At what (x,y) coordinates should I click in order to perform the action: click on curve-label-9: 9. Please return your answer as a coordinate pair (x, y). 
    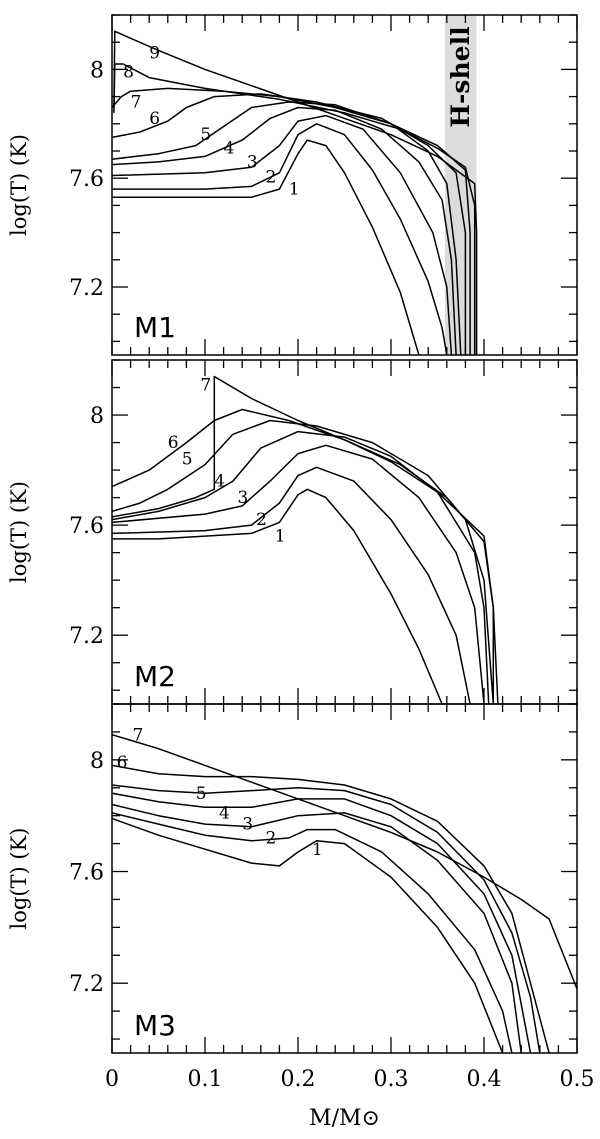
    Looking at the image, I should click on (154, 54).